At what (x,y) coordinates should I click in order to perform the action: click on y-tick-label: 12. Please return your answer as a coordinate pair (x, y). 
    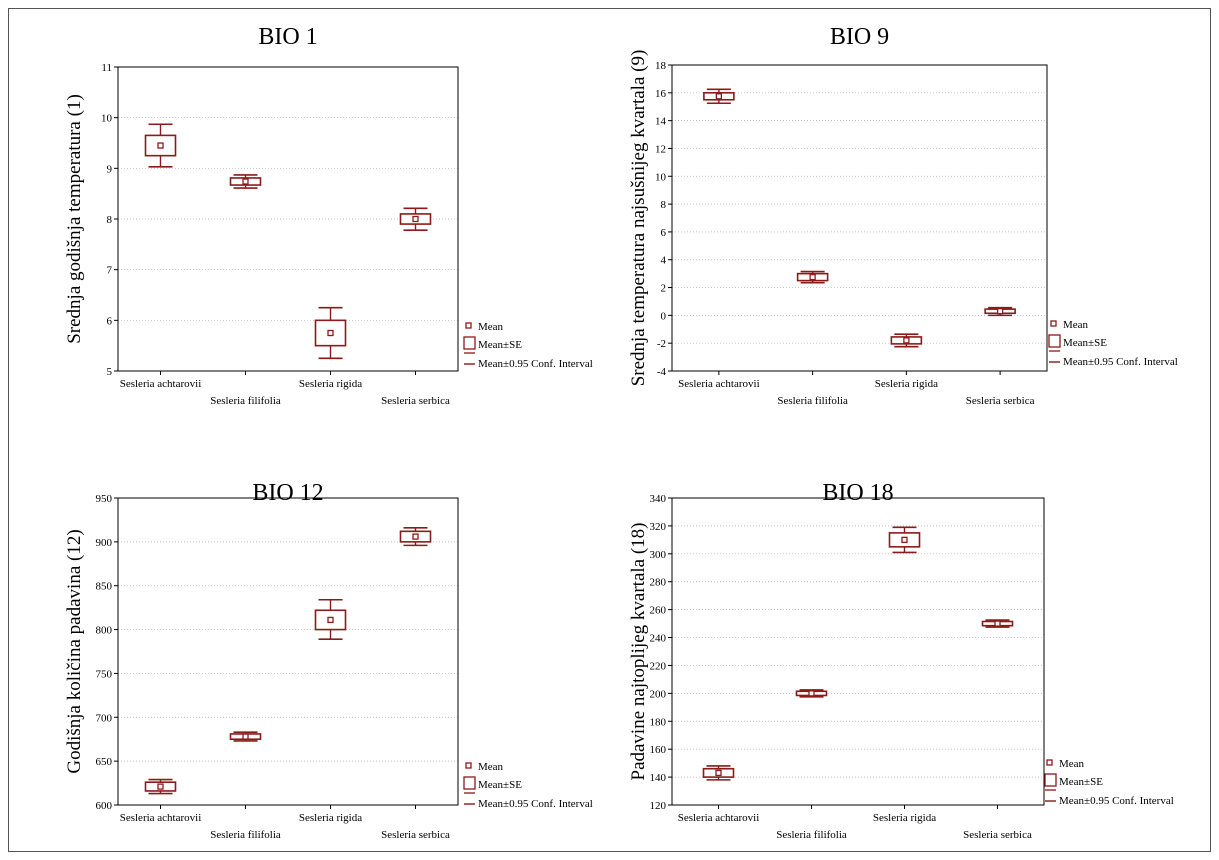
    Looking at the image, I should click on (660, 149).